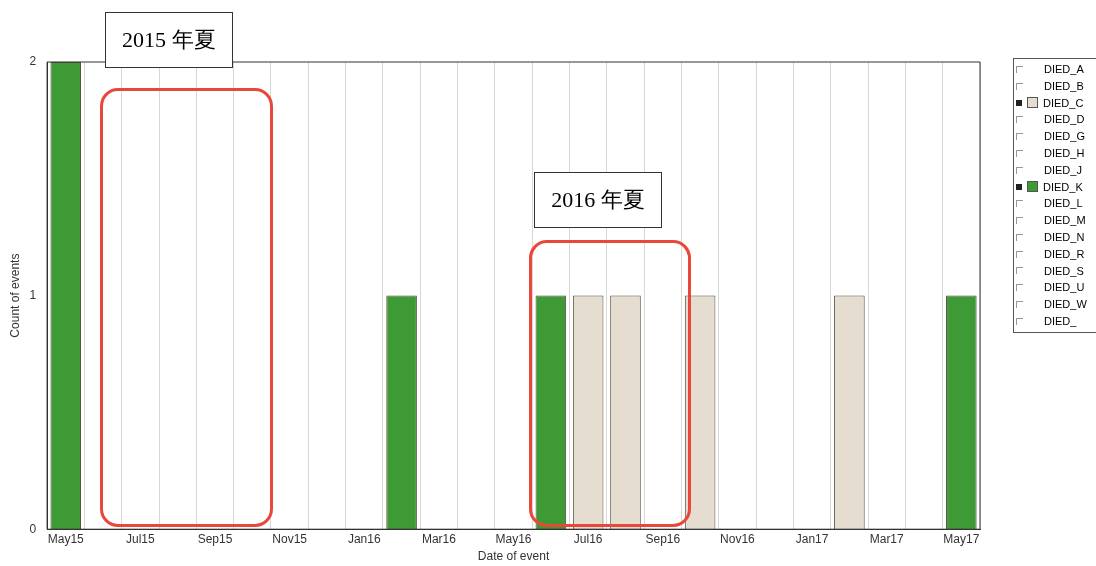 The height and width of the screenshot is (566, 1096). Describe the element at coordinates (290, 538) in the screenshot. I see `x-tick-label: Nov15` at that location.